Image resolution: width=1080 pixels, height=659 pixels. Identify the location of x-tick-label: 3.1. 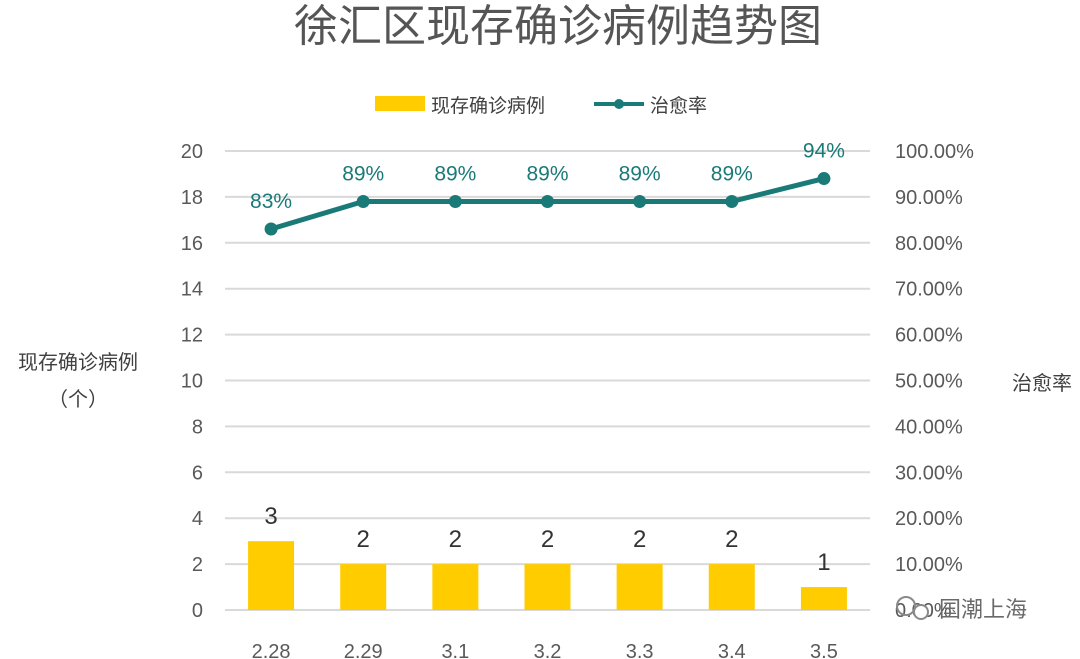
(455, 650).